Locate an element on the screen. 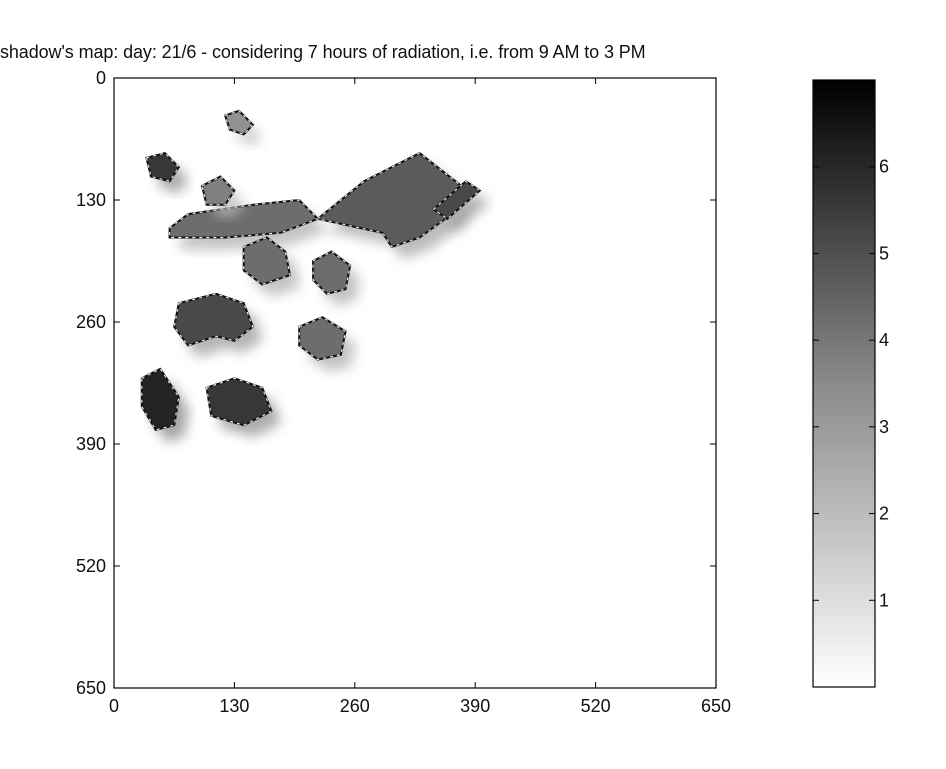 This screenshot has height=769, width=946. building-shadow is located at coordinates (466, 212).